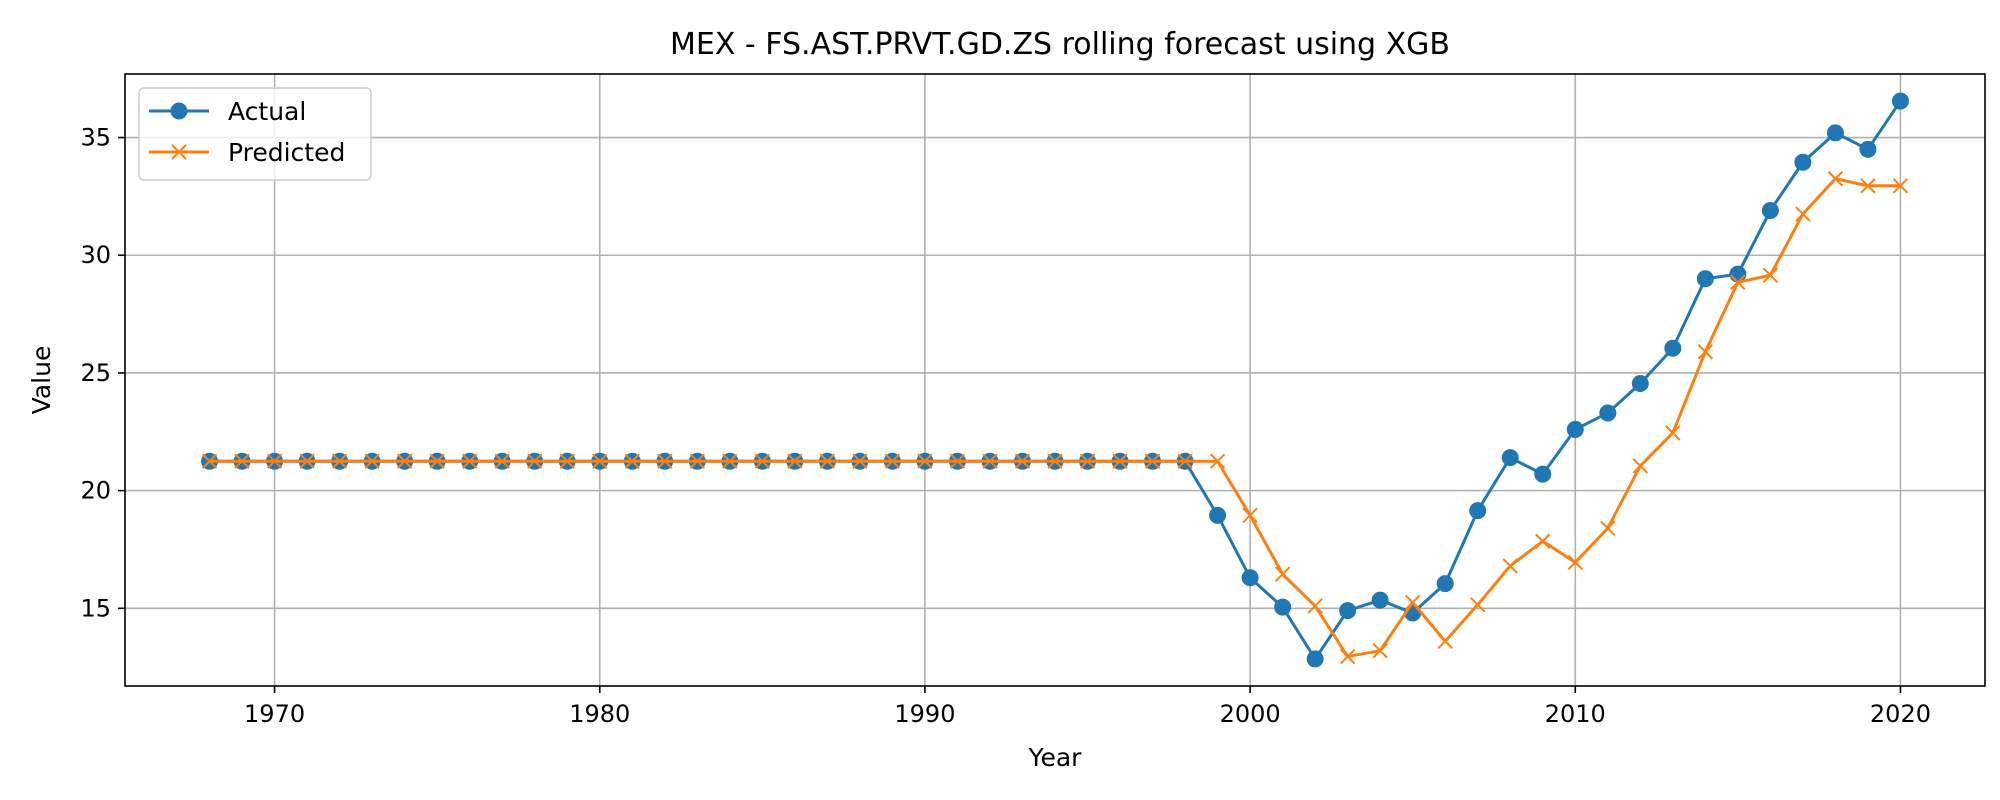 The width and height of the screenshot is (2000, 800). Describe the element at coordinates (1575, 714) in the screenshot. I see `x-tick-label: 2010` at that location.